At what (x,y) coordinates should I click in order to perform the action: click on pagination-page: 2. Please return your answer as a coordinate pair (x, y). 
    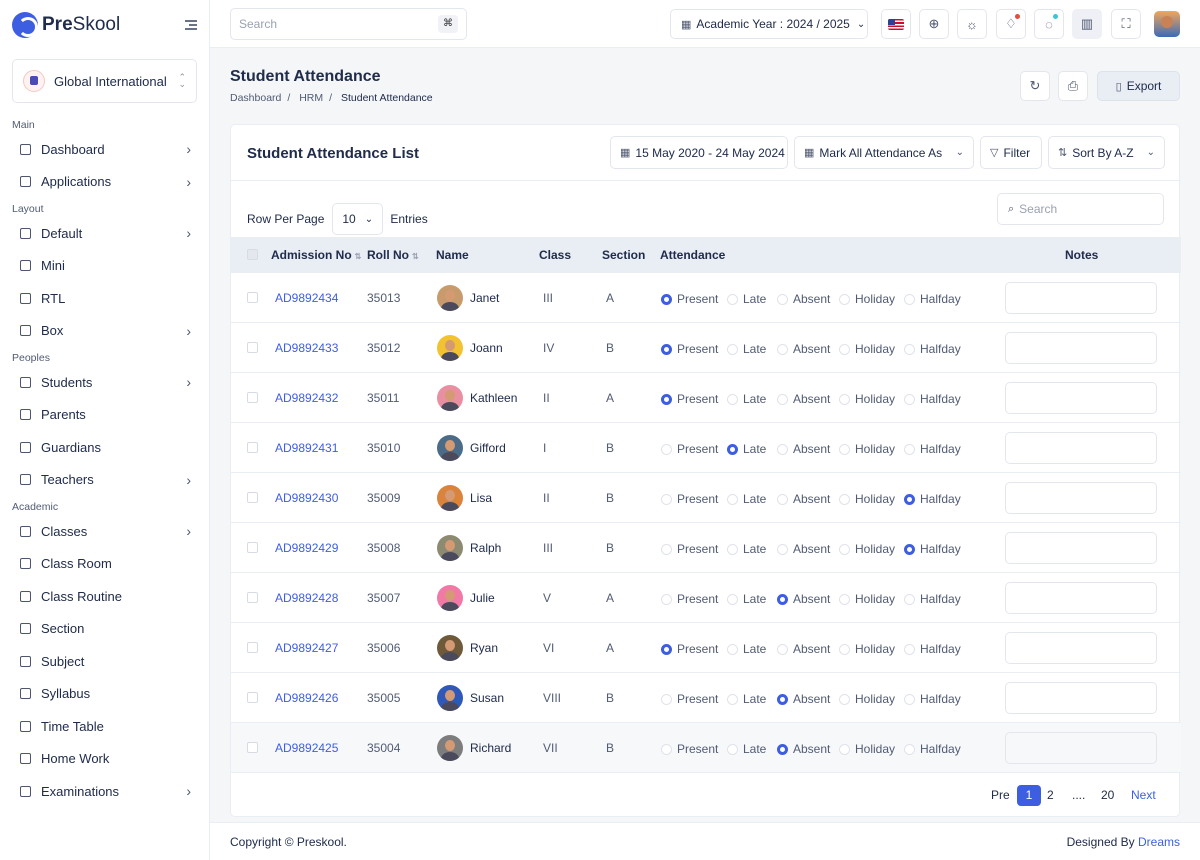
    Looking at the image, I should click on (1050, 795).